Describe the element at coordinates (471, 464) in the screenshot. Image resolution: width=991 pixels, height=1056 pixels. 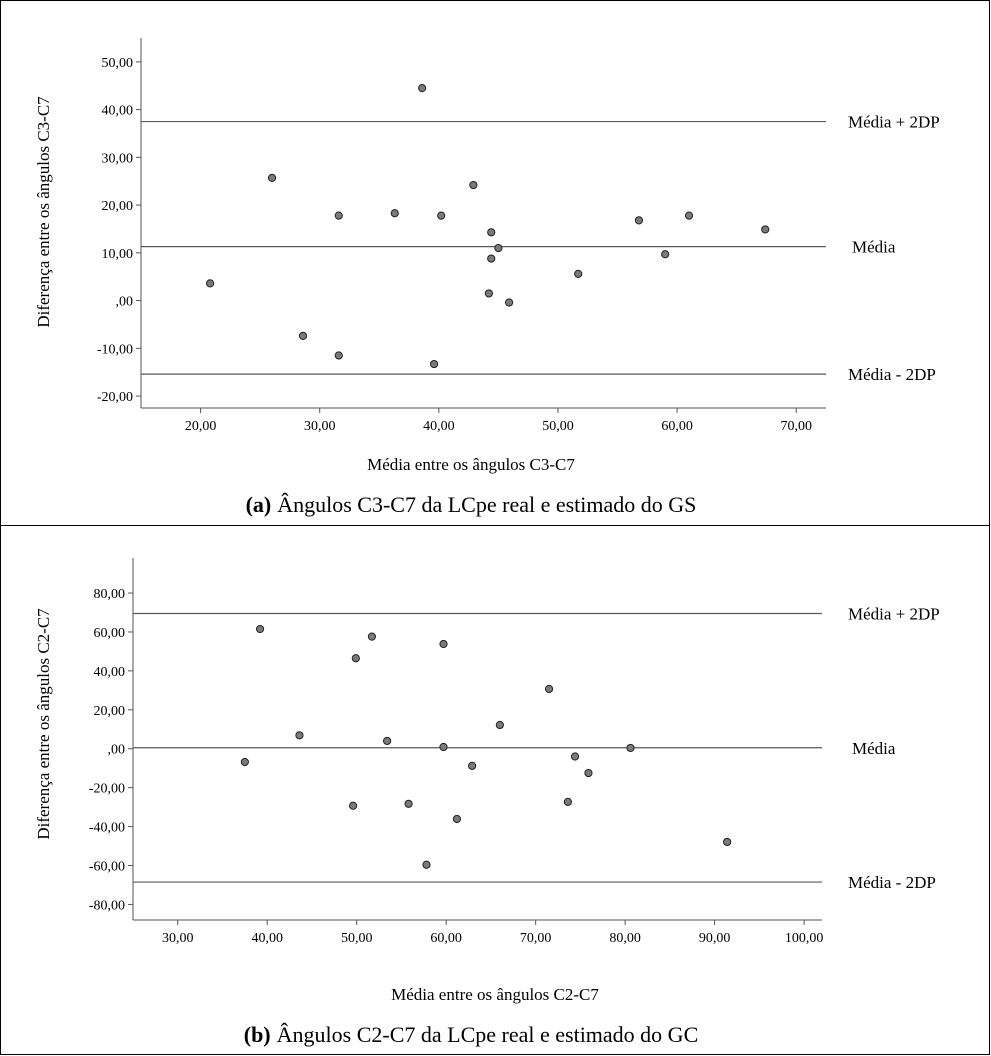
I see `x-axis-label-a: Média entre os ângulos C3-C7` at that location.